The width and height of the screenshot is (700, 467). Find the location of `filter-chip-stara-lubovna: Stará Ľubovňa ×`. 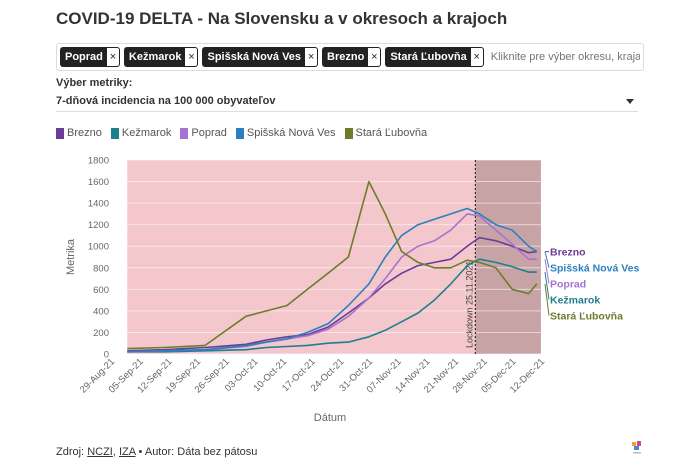

filter-chip-stara-lubovna: Stará Ľubovňa × is located at coordinates (434, 57).